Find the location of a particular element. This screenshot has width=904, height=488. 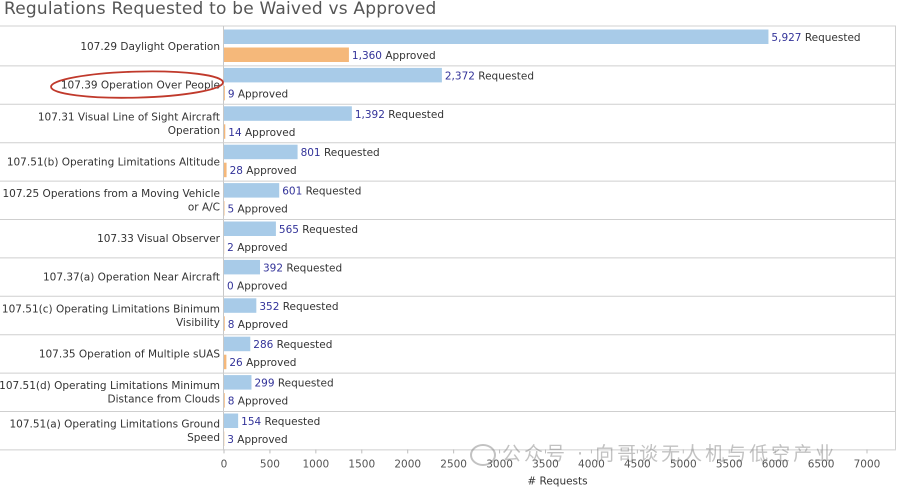

x-tick-label: 500 is located at coordinates (270, 464).